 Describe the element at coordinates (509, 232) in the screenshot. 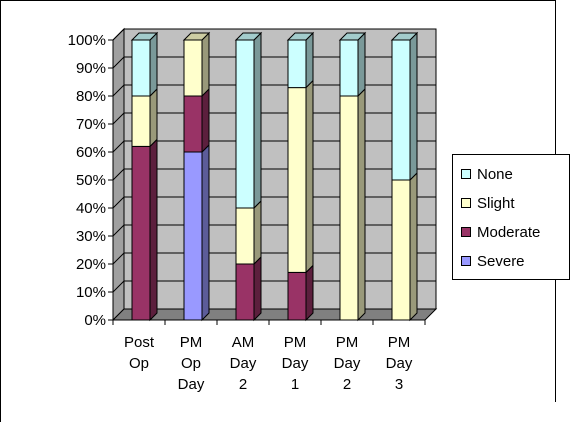

I see `legend-label: Moderate` at that location.